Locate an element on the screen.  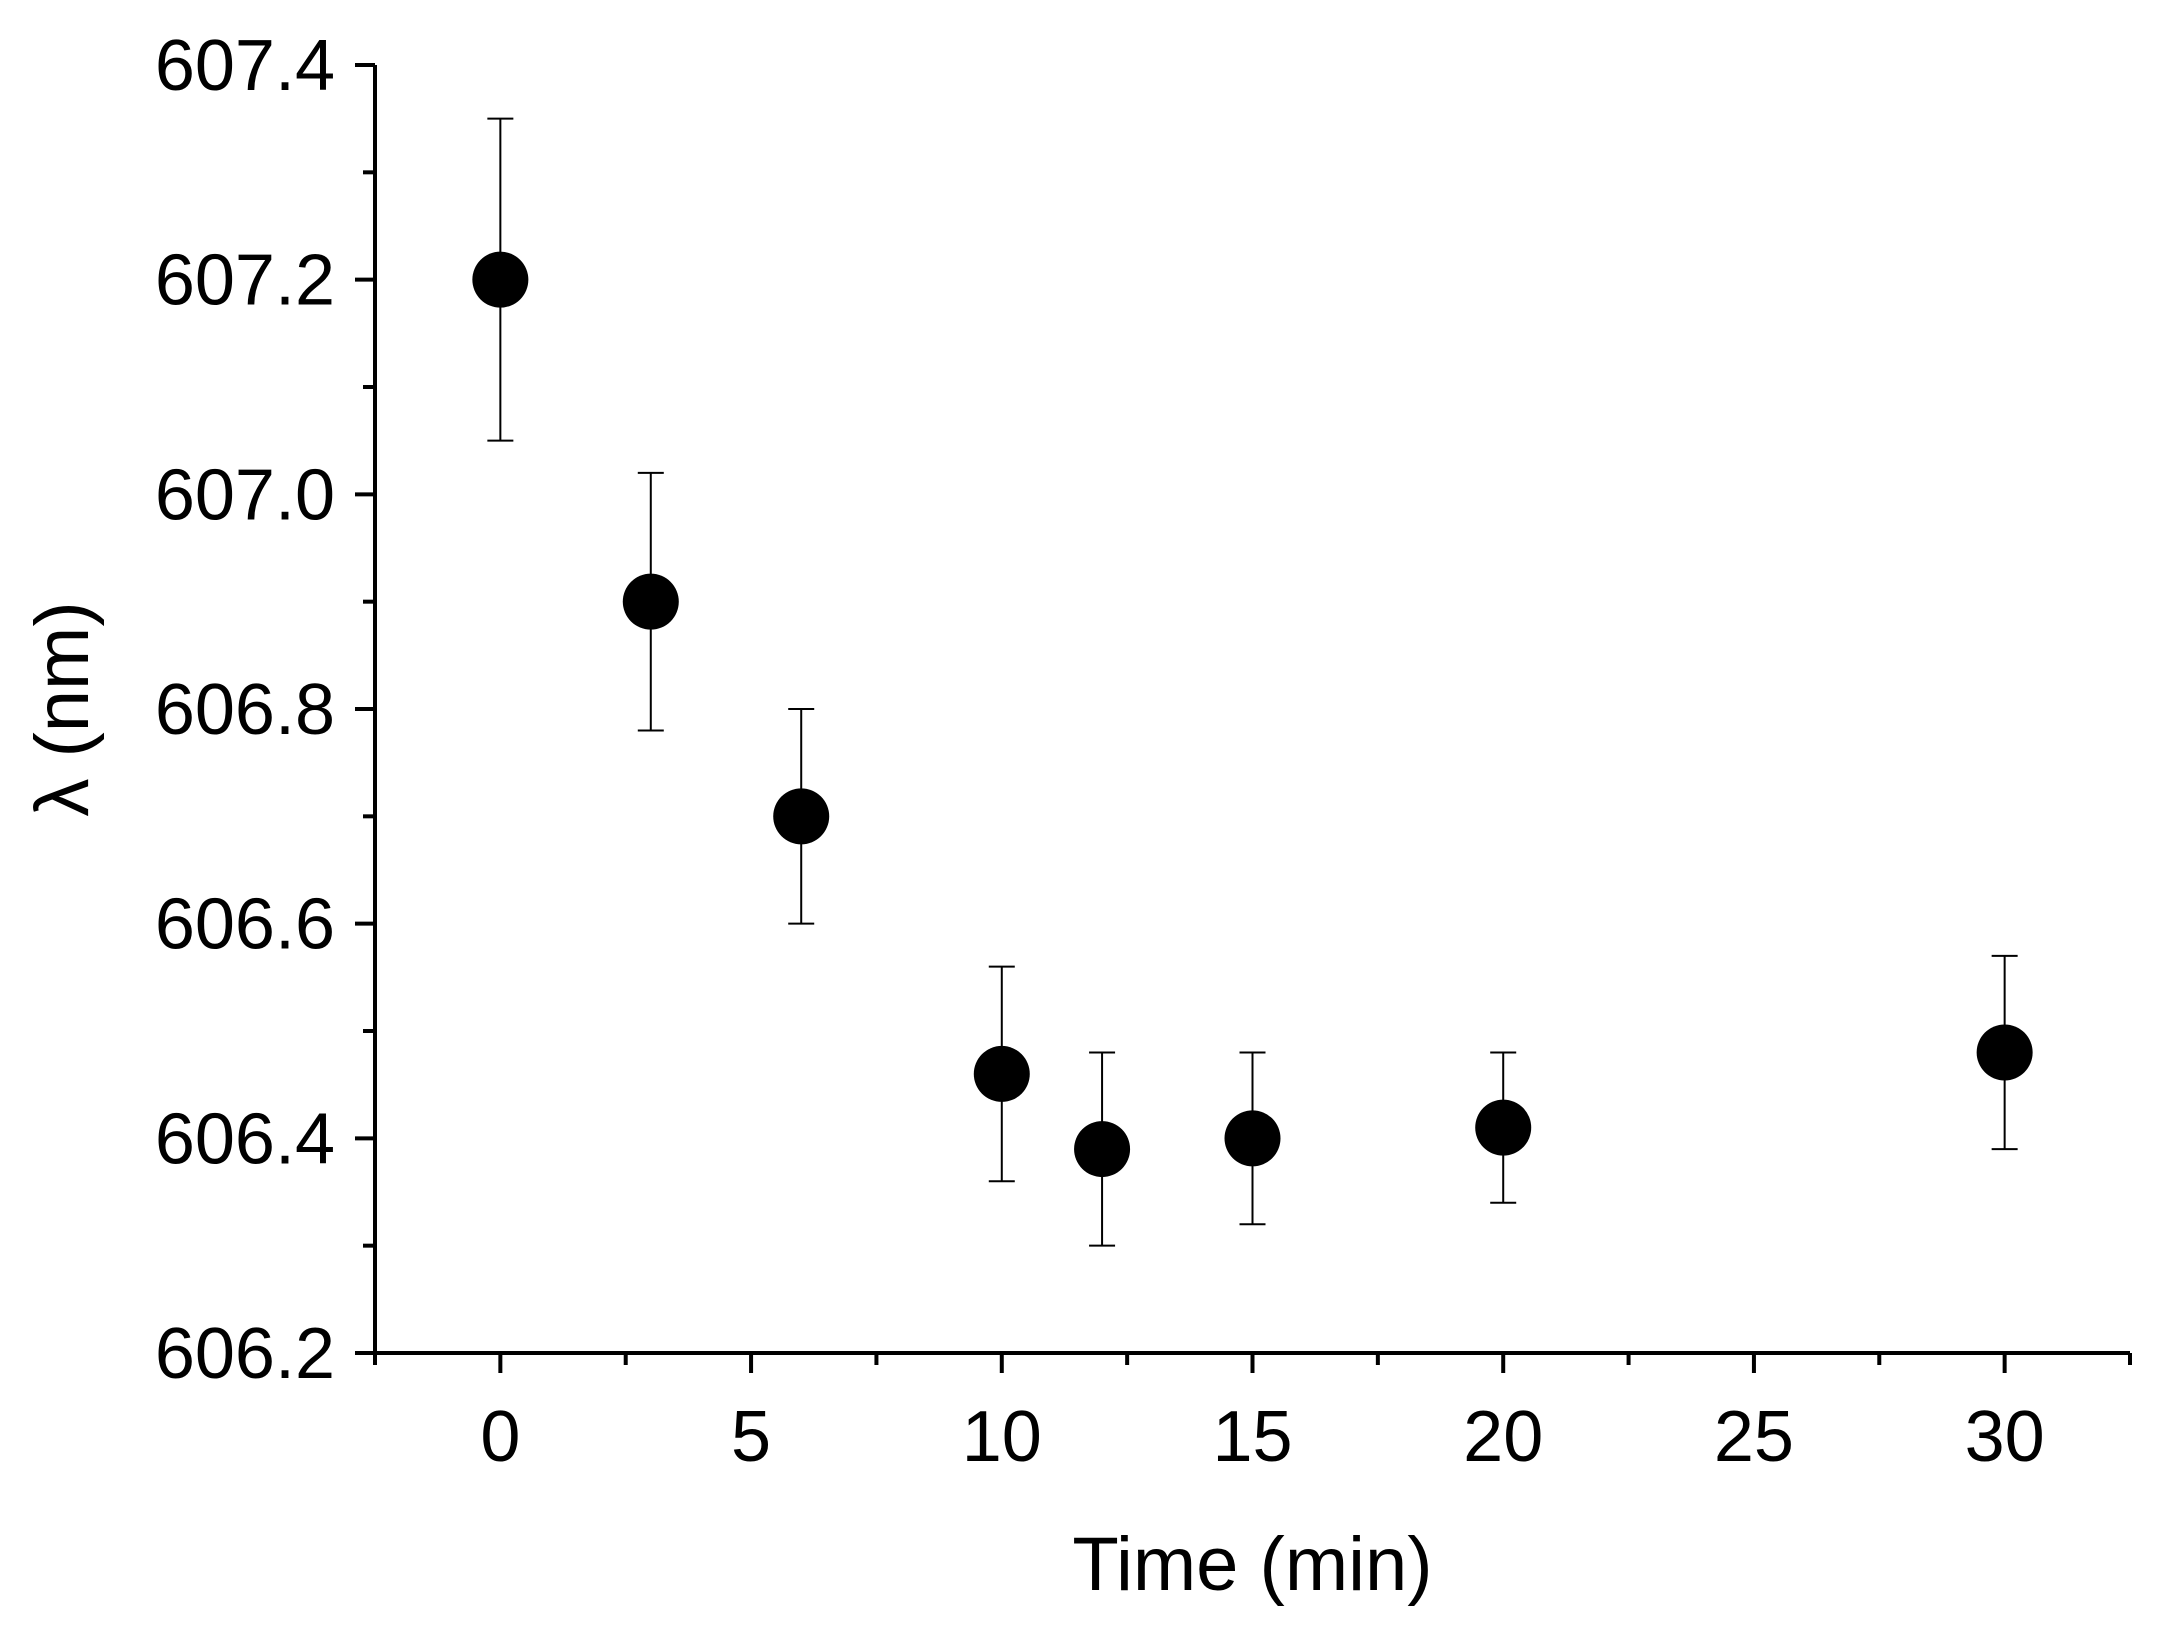
x-tick-label: 10 is located at coordinates (1002, 1437).